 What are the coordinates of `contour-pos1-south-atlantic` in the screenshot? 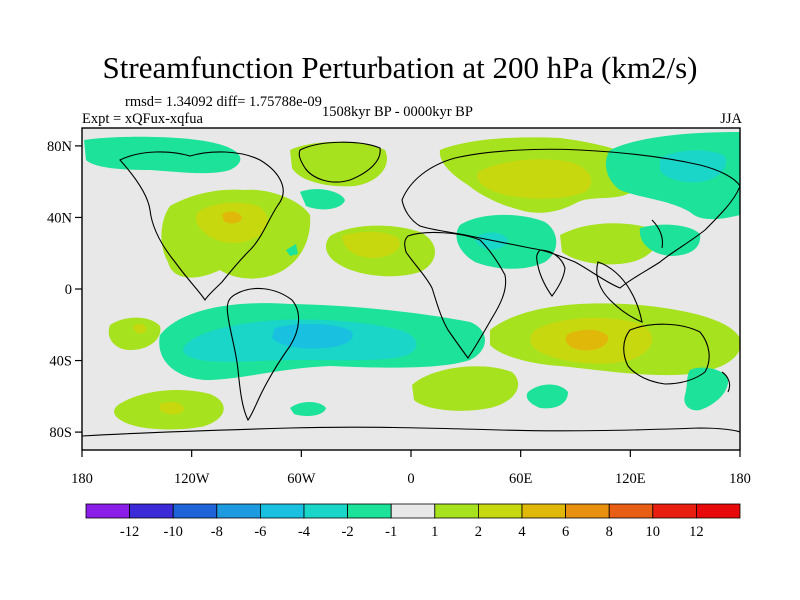 It's located at (465, 388).